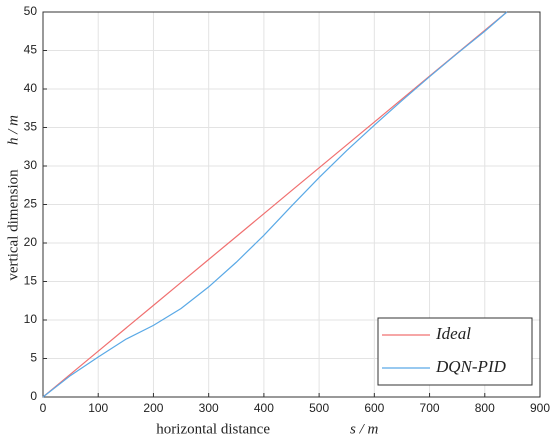 This screenshot has height=442, width=550. I want to click on legend-label: Ideal, so click(453, 333).